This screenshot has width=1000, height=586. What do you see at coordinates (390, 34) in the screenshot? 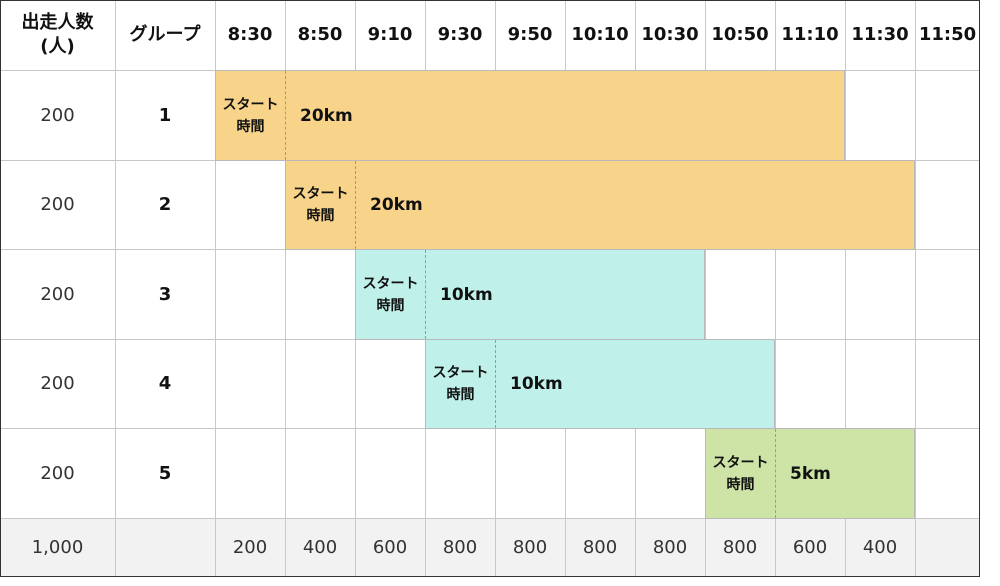
I see `time-header: 9:10` at bounding box center [390, 34].